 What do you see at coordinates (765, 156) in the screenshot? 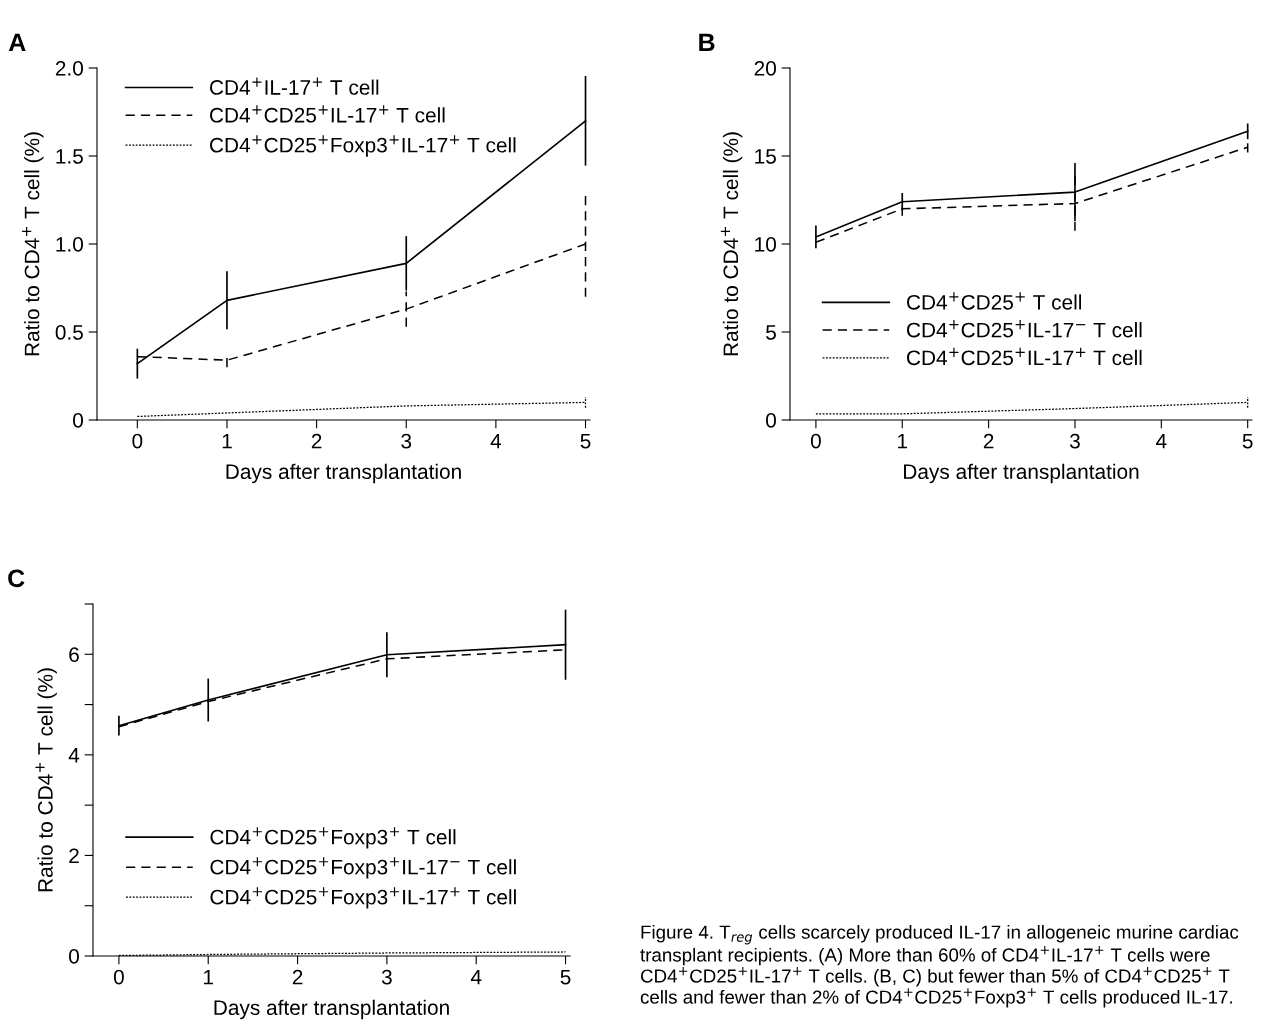
I see `y-tick-label: 15` at bounding box center [765, 156].